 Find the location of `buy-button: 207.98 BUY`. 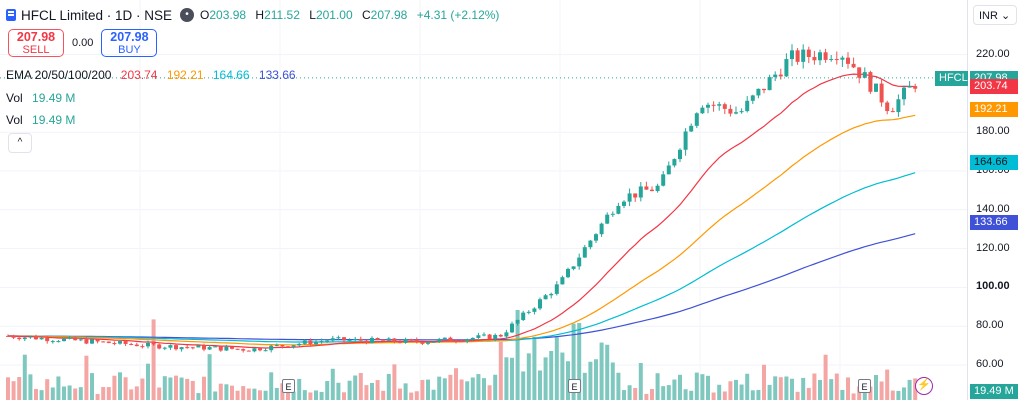

buy-button: 207.98 BUY is located at coordinates (129, 43).